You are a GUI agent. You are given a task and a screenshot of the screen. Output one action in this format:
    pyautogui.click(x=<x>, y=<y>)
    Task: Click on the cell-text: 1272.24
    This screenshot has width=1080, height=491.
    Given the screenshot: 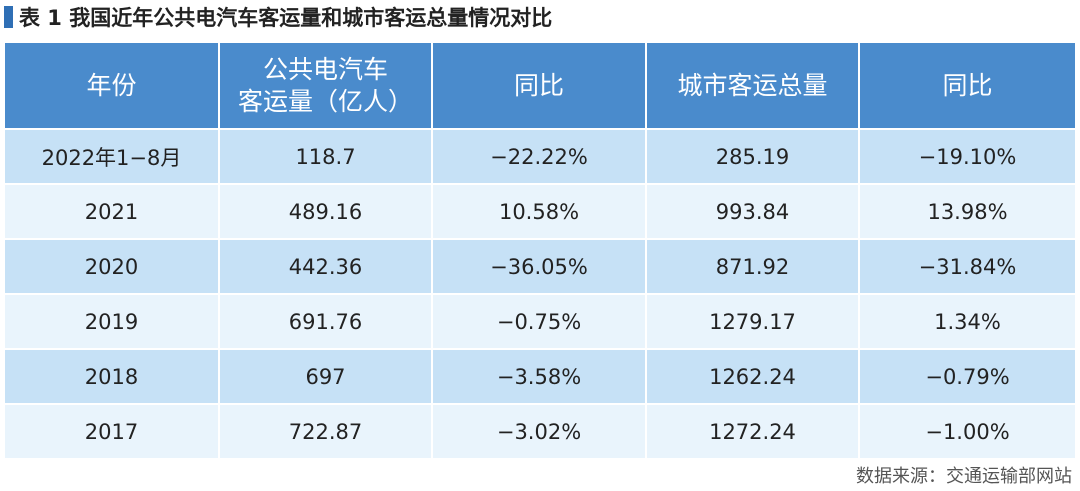 What is the action you would take?
    pyautogui.click(x=752, y=431)
    